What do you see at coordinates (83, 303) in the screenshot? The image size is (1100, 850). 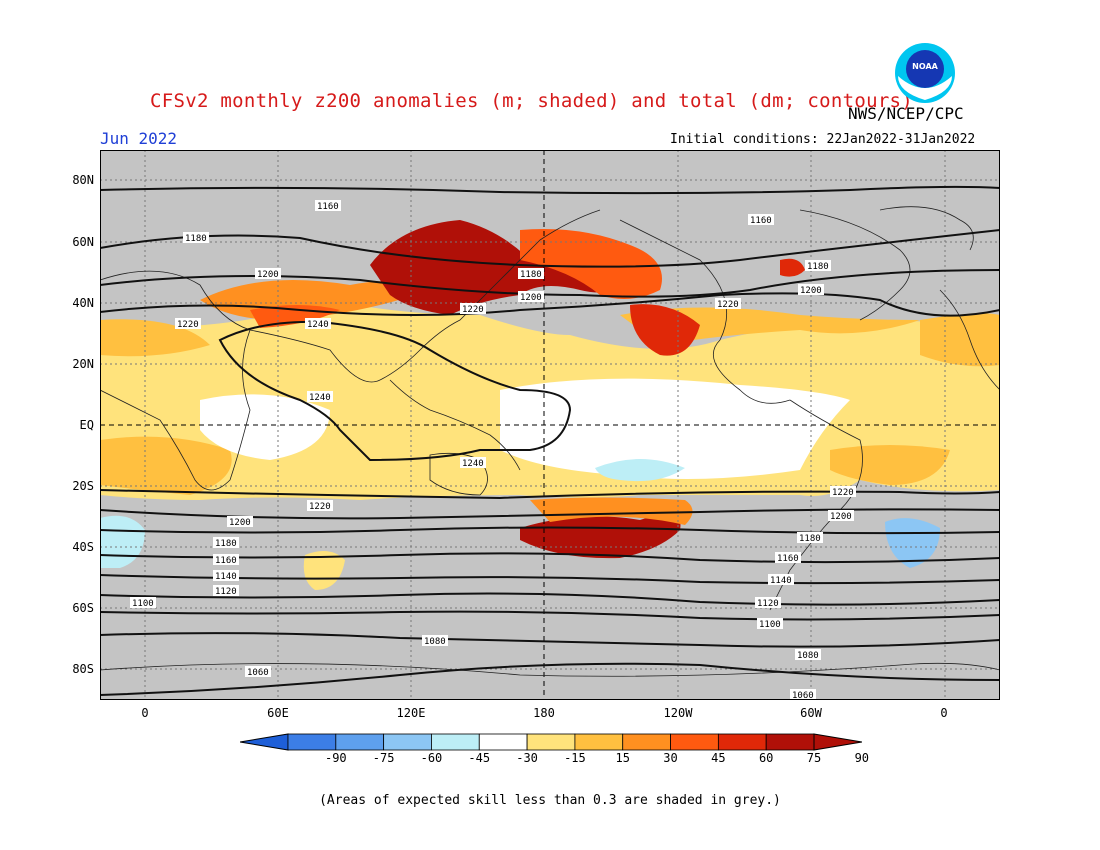 I see `lat-label-40n: 40N` at bounding box center [83, 303].